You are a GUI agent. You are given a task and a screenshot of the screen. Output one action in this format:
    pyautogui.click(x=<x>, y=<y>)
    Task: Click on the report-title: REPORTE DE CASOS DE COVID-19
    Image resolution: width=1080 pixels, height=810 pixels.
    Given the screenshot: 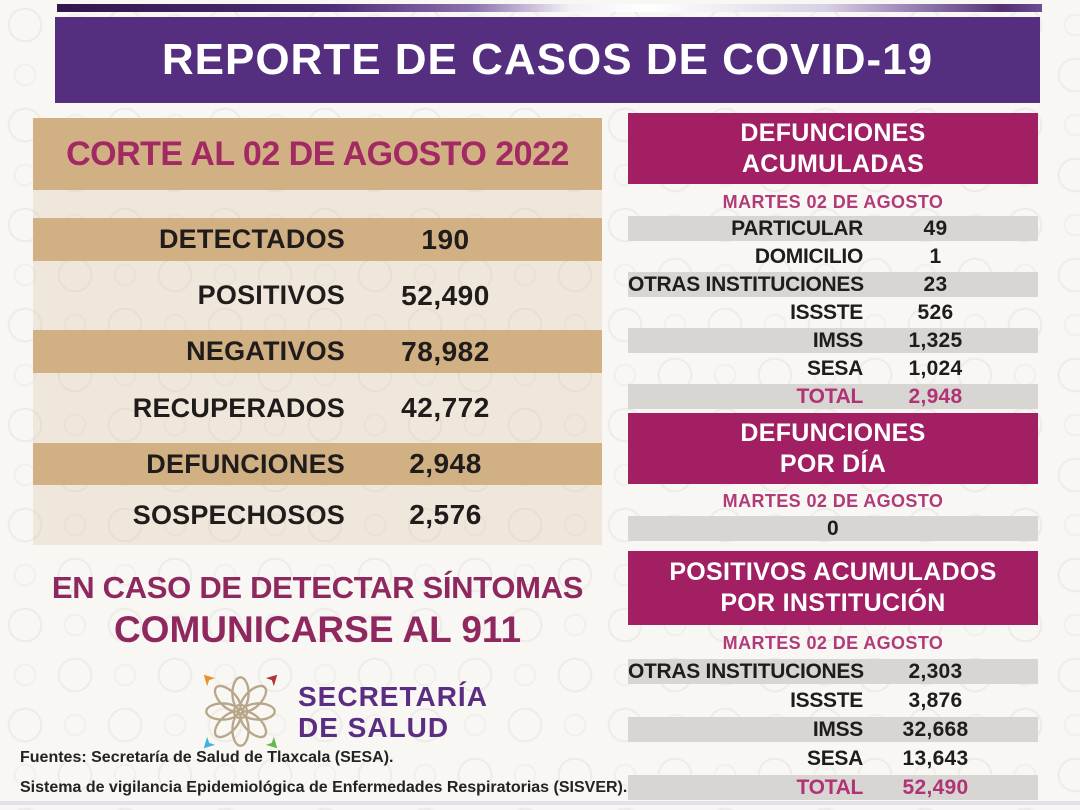 What is the action you would take?
    pyautogui.click(x=547, y=59)
    